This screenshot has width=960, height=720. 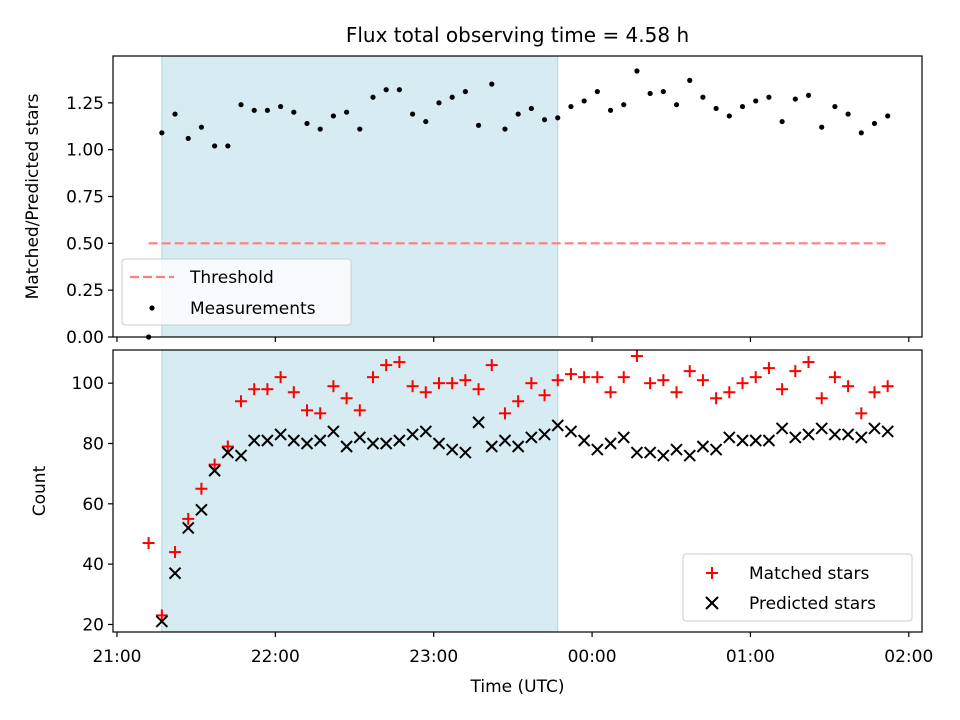 What do you see at coordinates (88, 384) in the screenshot?
I see `y-tick-label: 100` at bounding box center [88, 384].